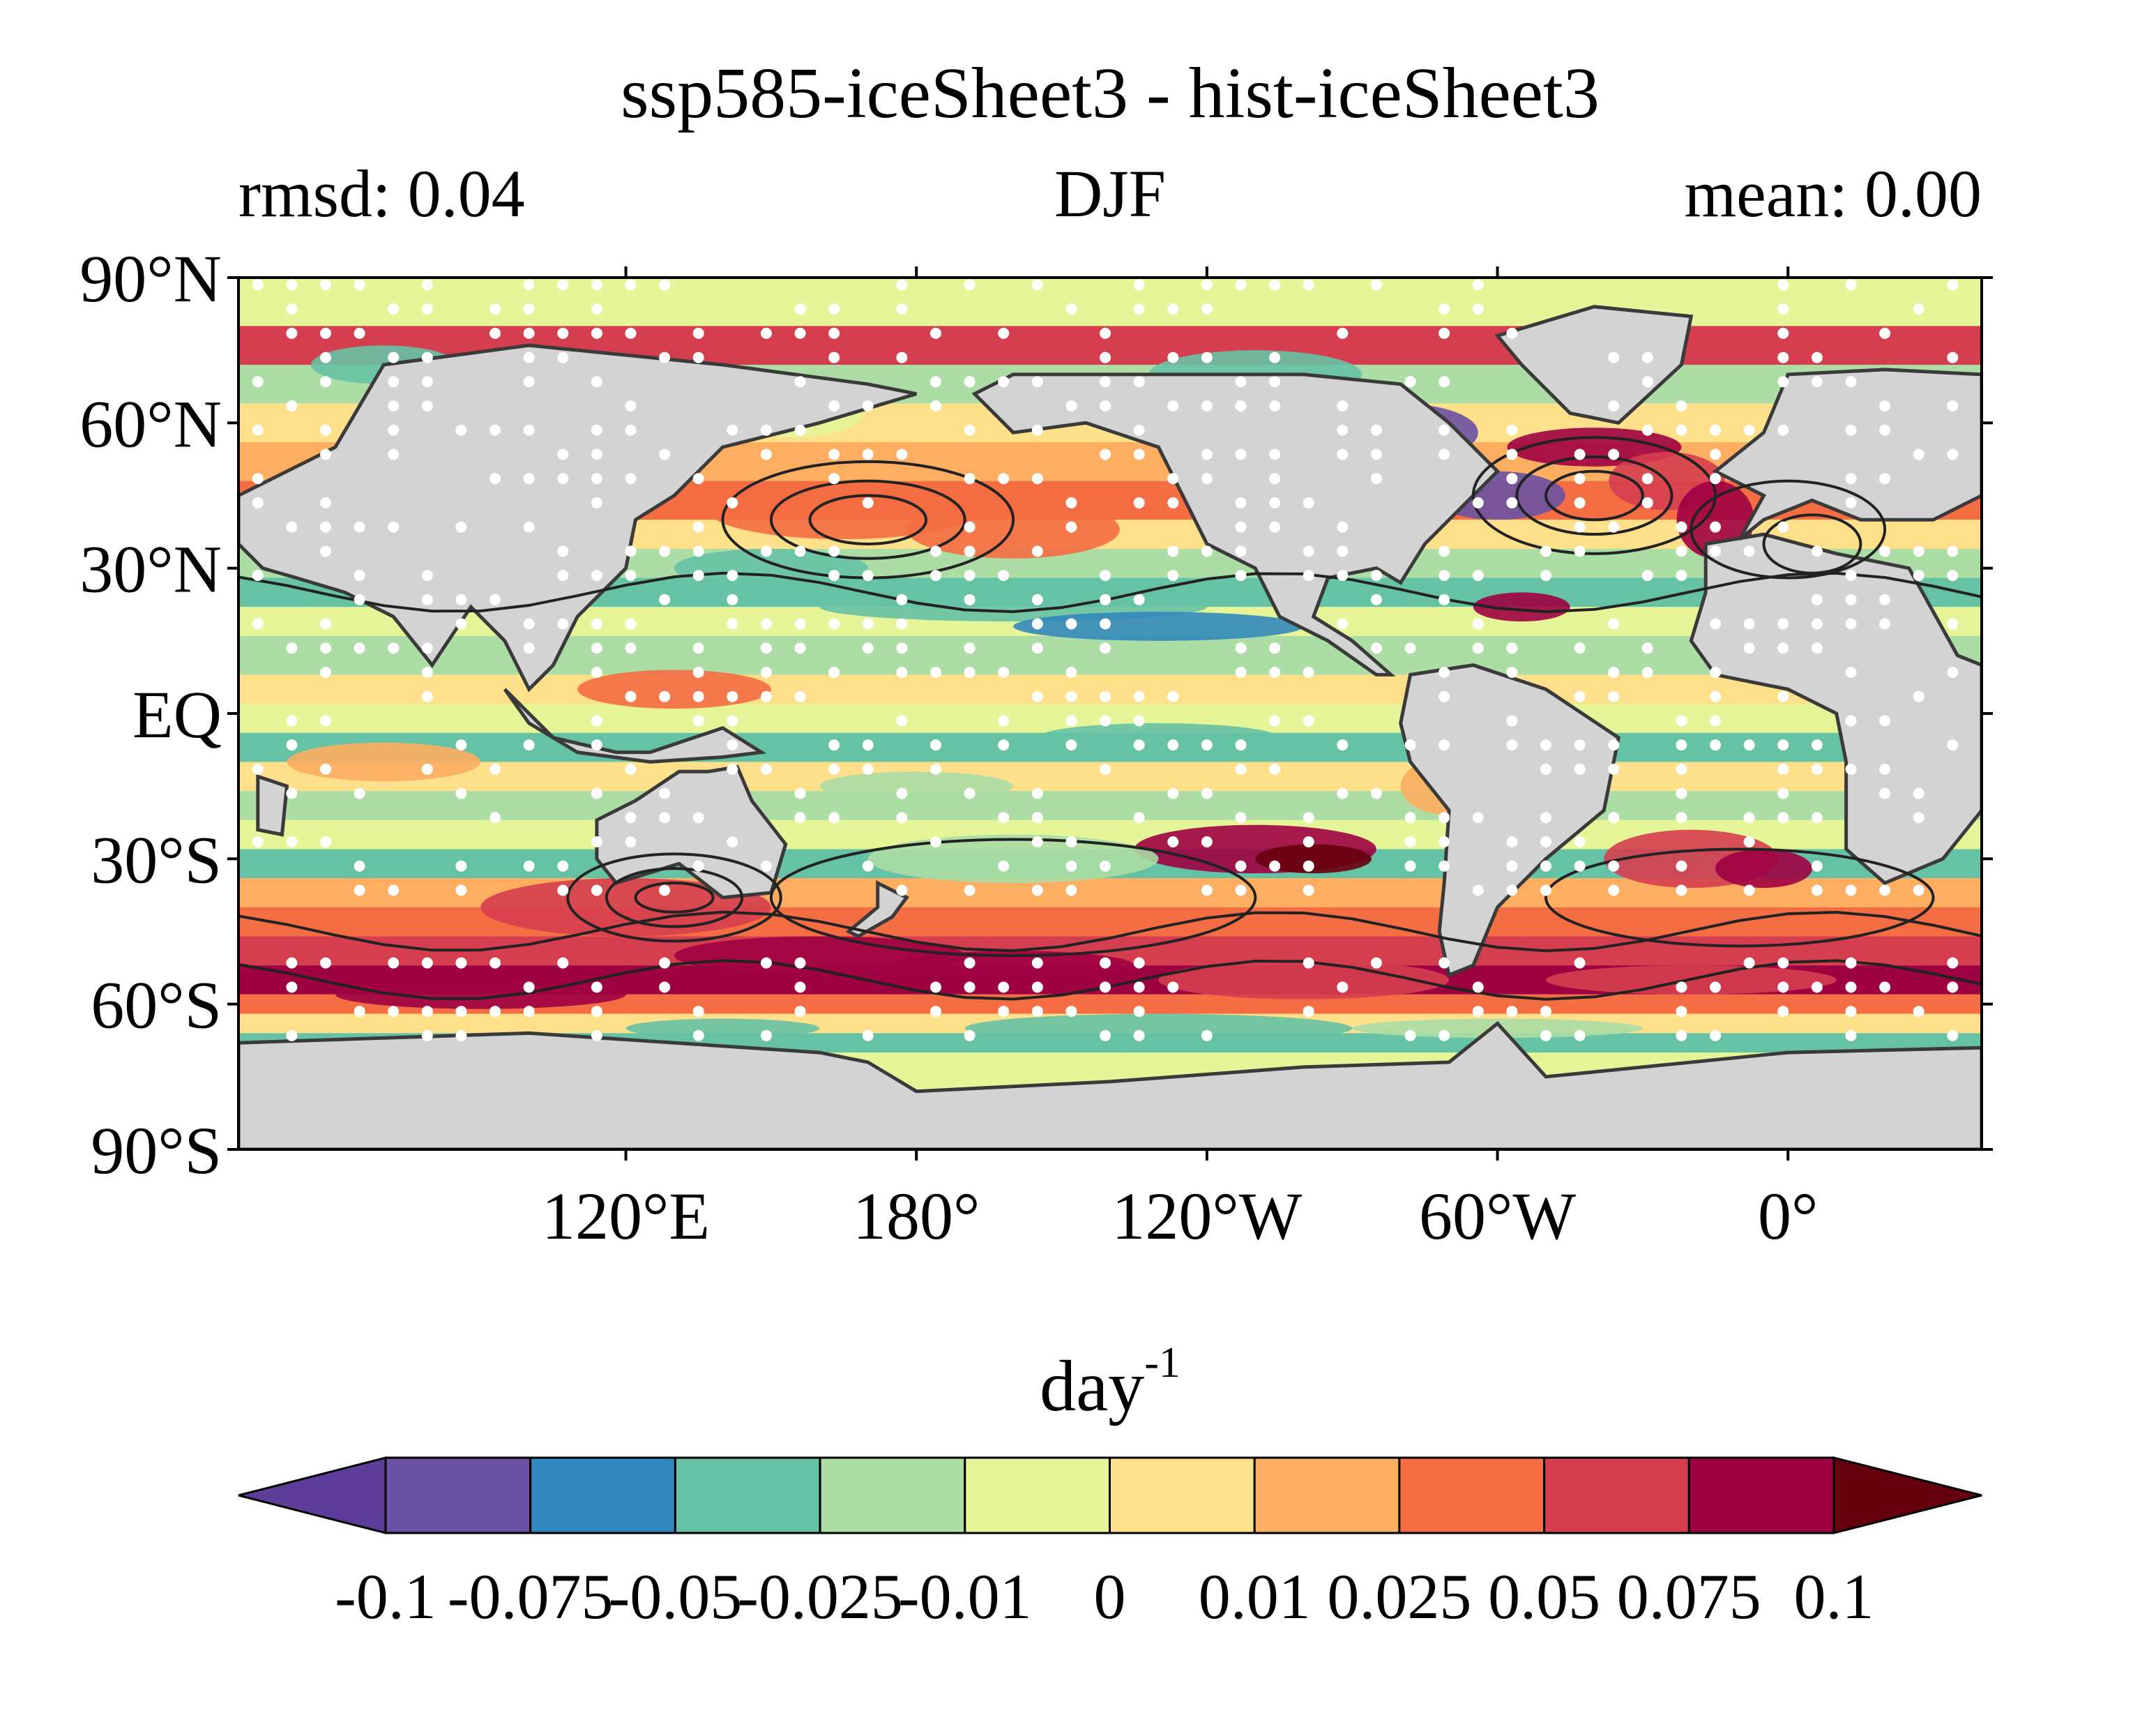  Describe the element at coordinates (820, 1596) in the screenshot. I see `colorbar-tick-label: -0.025` at that location.